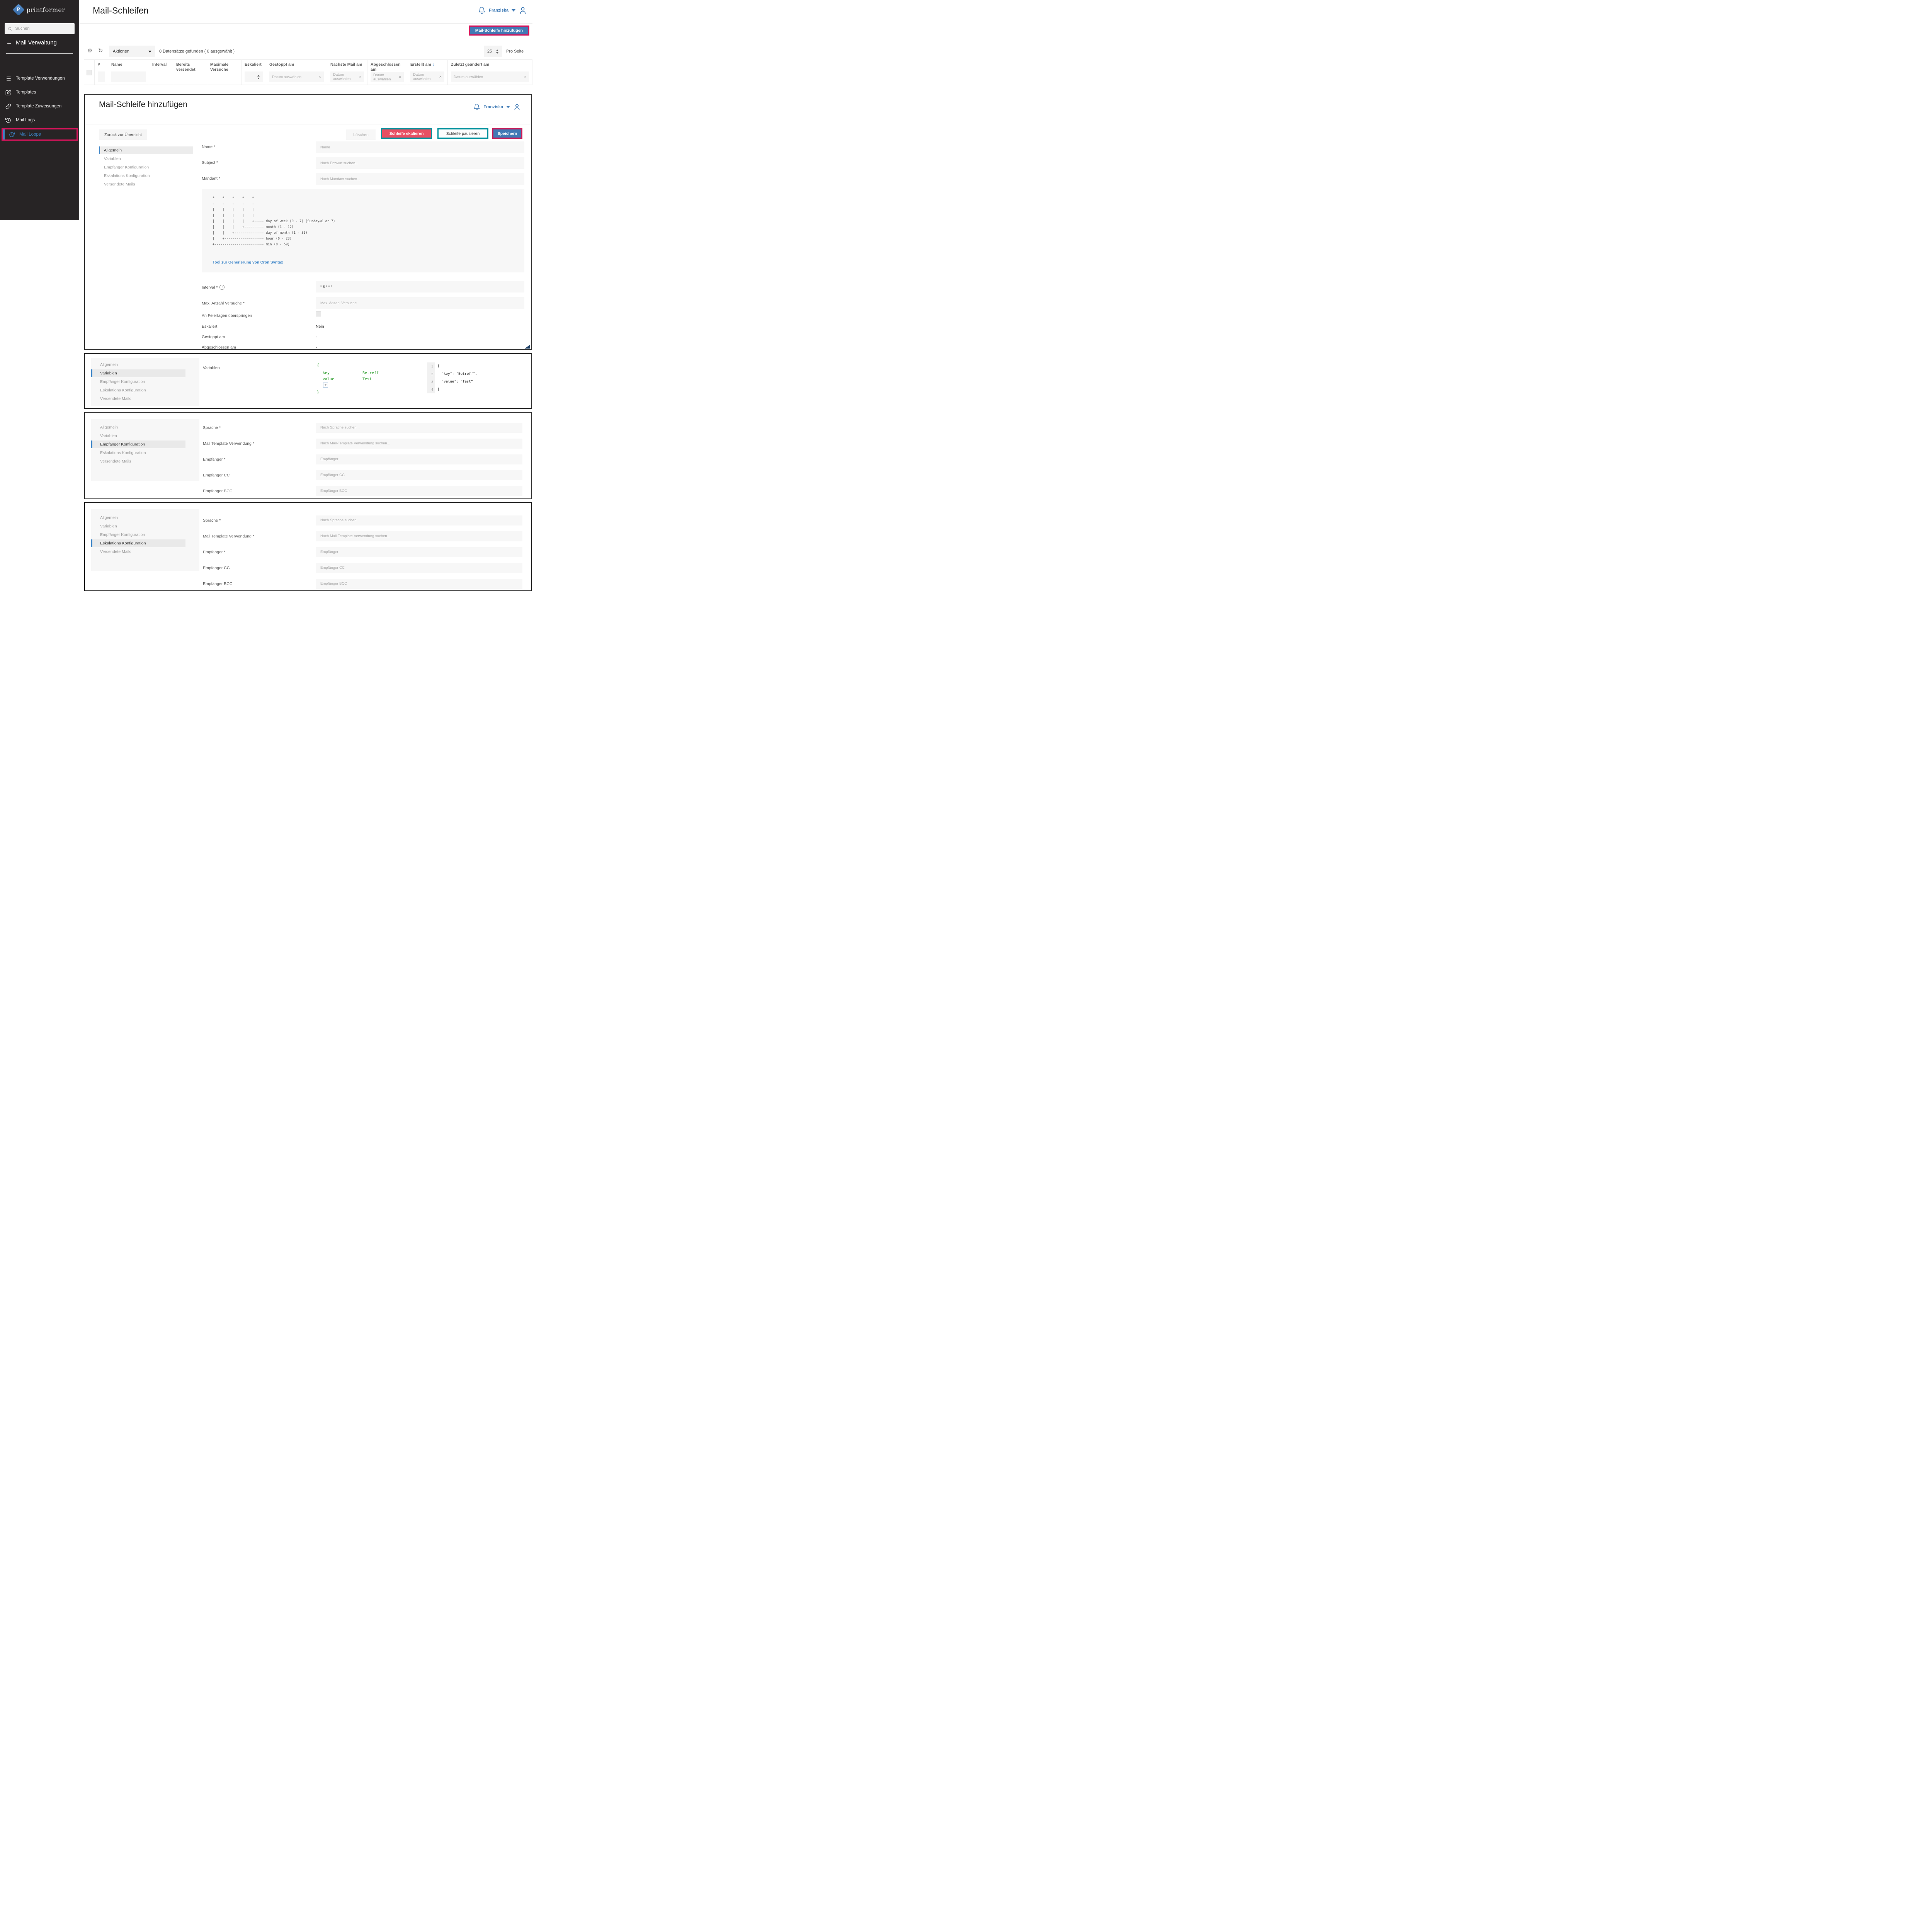  I want to click on mandant-input, so click(420, 179).